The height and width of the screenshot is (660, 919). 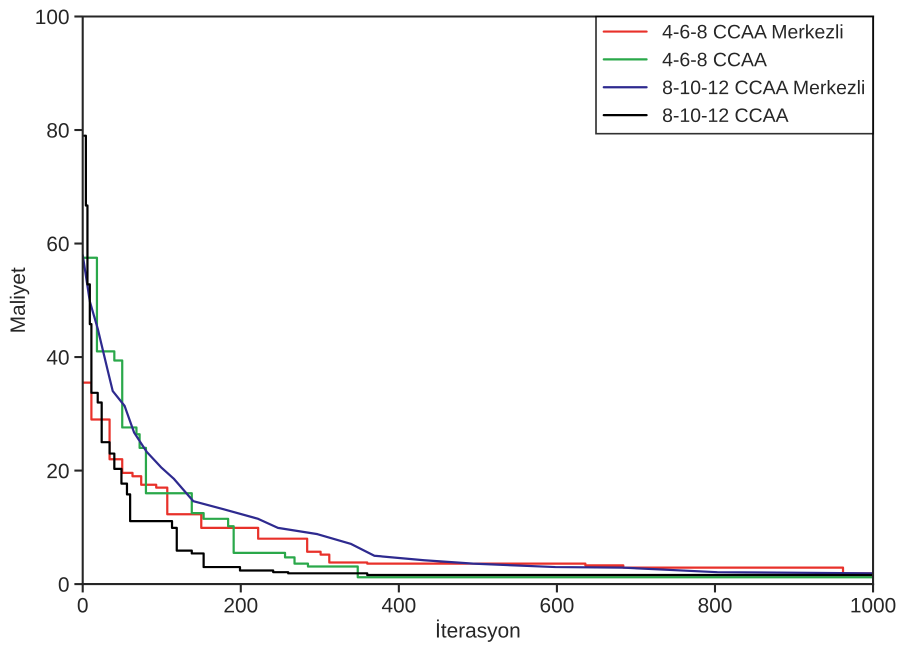 What do you see at coordinates (873, 605) in the screenshot?
I see `x-tick-label: 1000` at bounding box center [873, 605].